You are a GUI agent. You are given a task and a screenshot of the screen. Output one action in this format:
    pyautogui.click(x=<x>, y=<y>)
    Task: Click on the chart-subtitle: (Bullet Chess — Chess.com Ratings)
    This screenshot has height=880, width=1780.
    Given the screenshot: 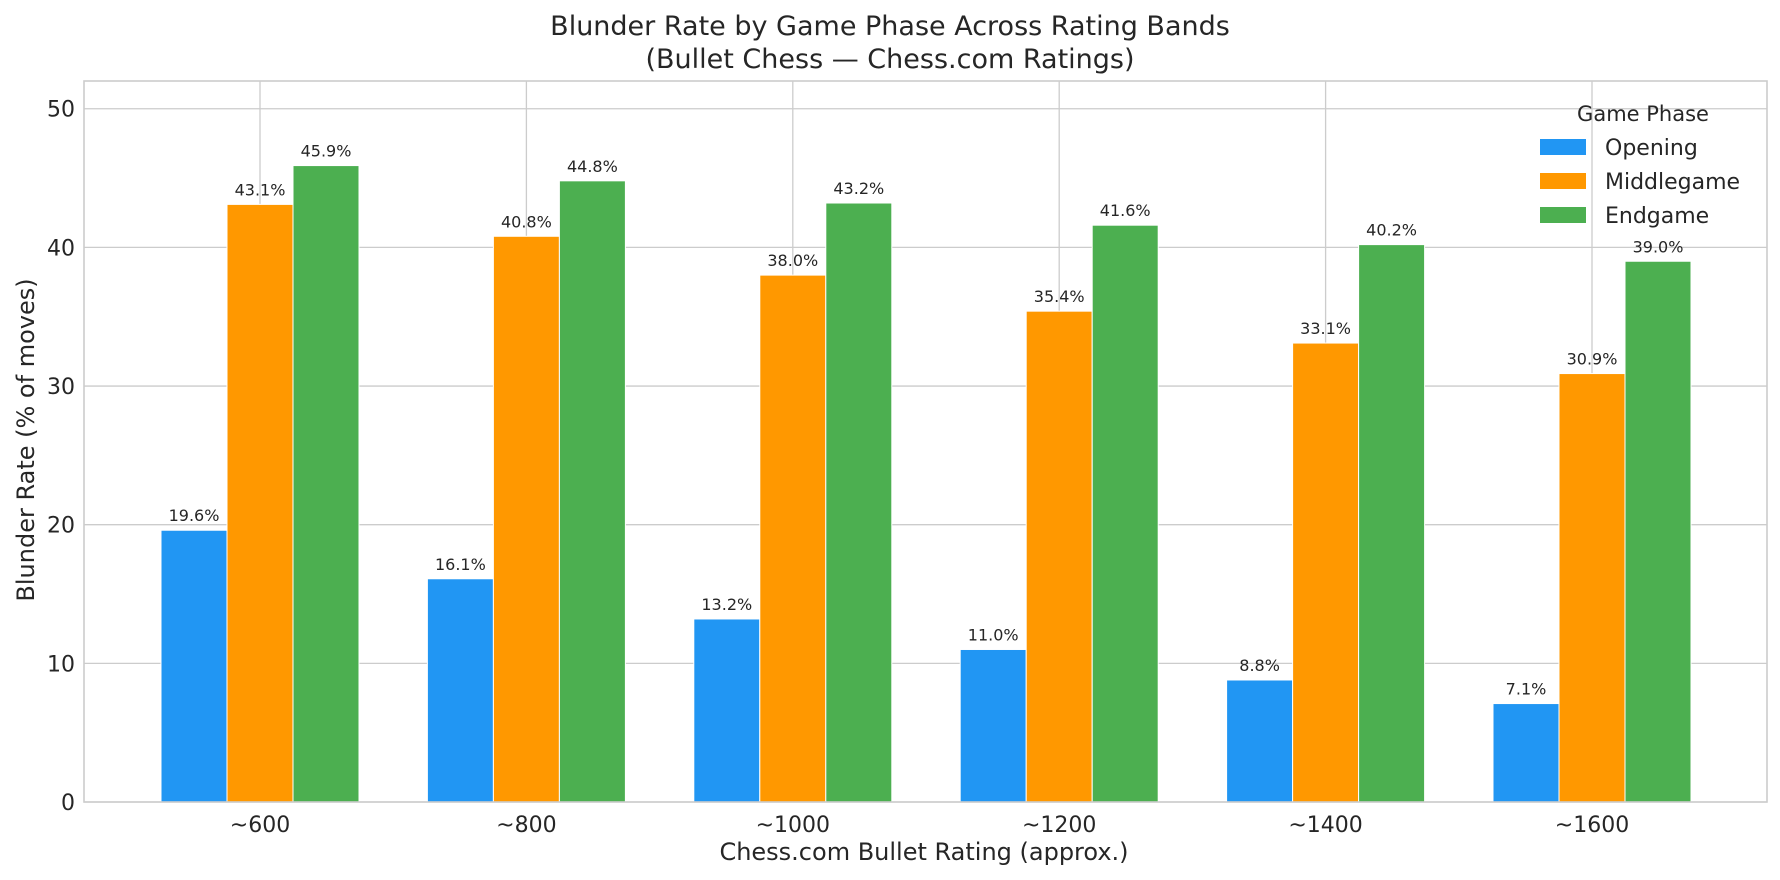 What is the action you would take?
    pyautogui.click(x=889, y=59)
    